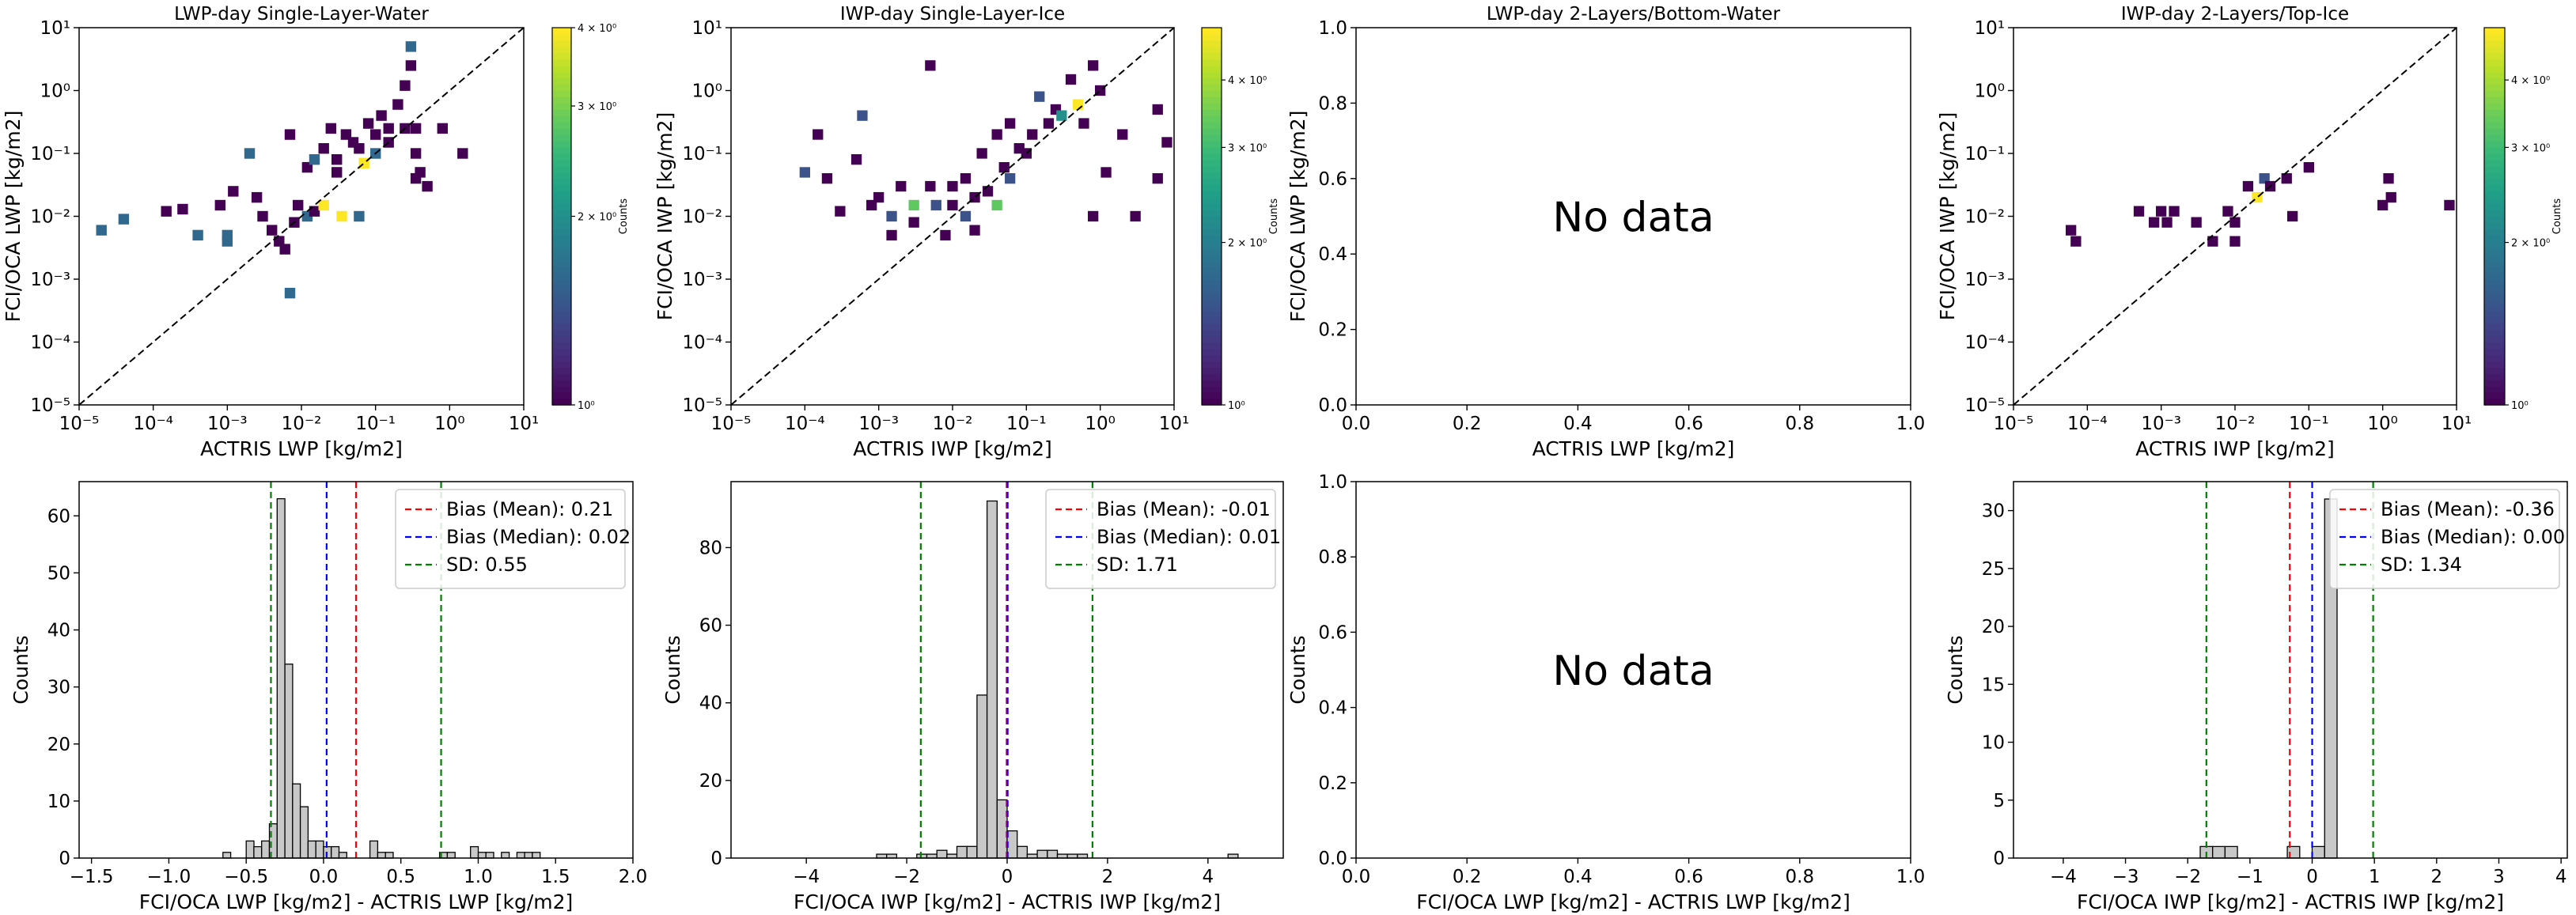 Image resolution: width=2576 pixels, height=915 pixels. I want to click on x-tick-label: −1.5, so click(92, 877).